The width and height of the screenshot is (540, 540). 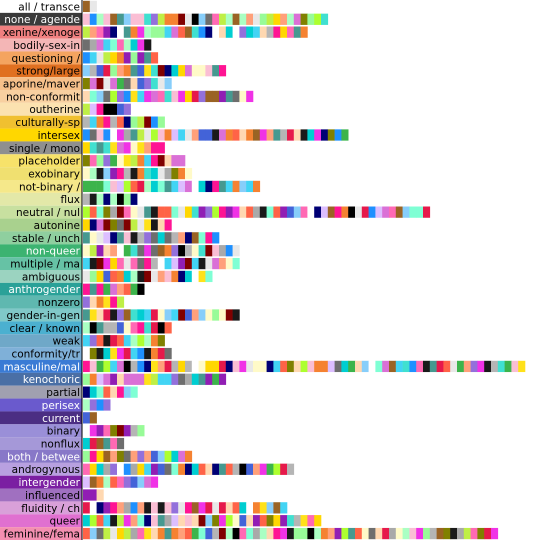 I want to click on category-label-text: intersex, so click(x=59, y=136).